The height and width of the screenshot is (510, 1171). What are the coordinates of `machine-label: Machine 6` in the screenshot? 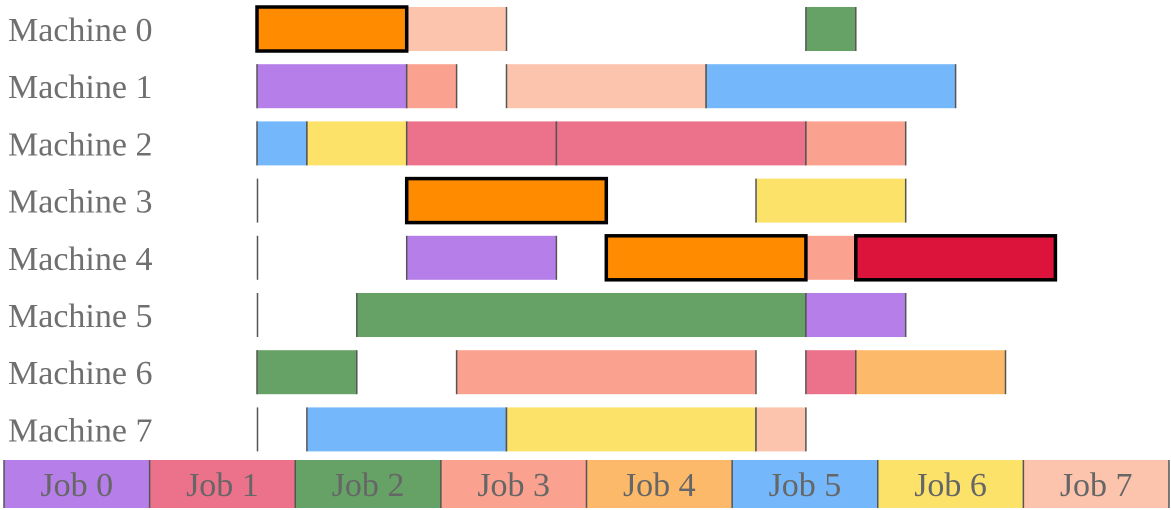 It's located at (80, 373).